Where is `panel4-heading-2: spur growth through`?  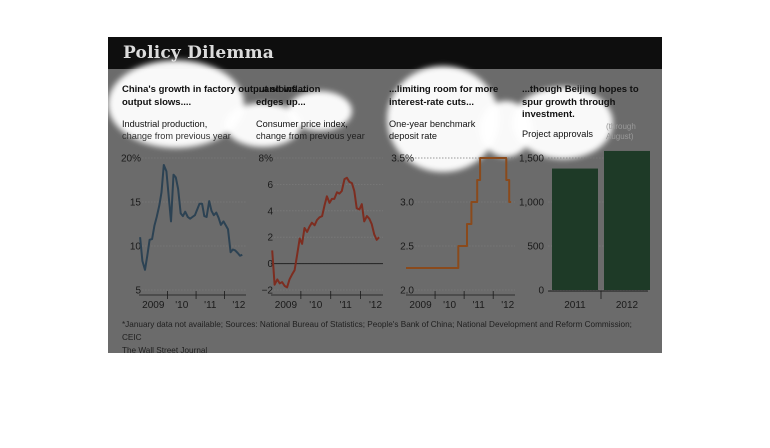
panel4-heading-2: spur growth through is located at coordinates (569, 102).